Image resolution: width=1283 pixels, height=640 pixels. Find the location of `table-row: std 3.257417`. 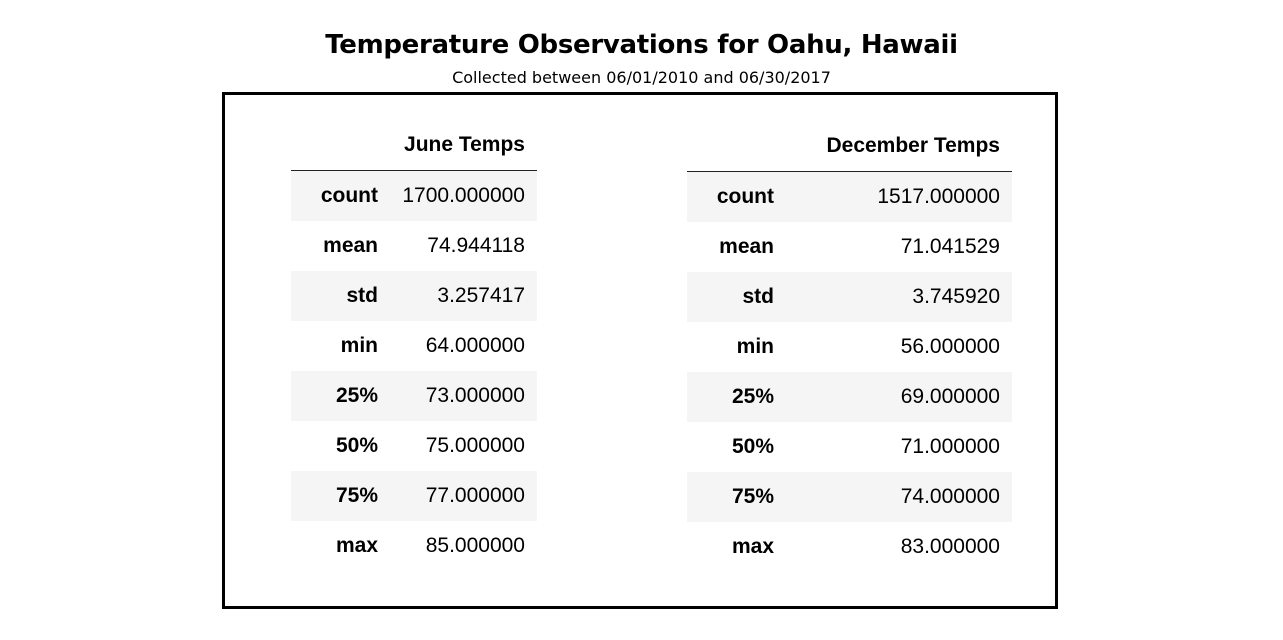

table-row: std 3.257417 is located at coordinates (414, 296).